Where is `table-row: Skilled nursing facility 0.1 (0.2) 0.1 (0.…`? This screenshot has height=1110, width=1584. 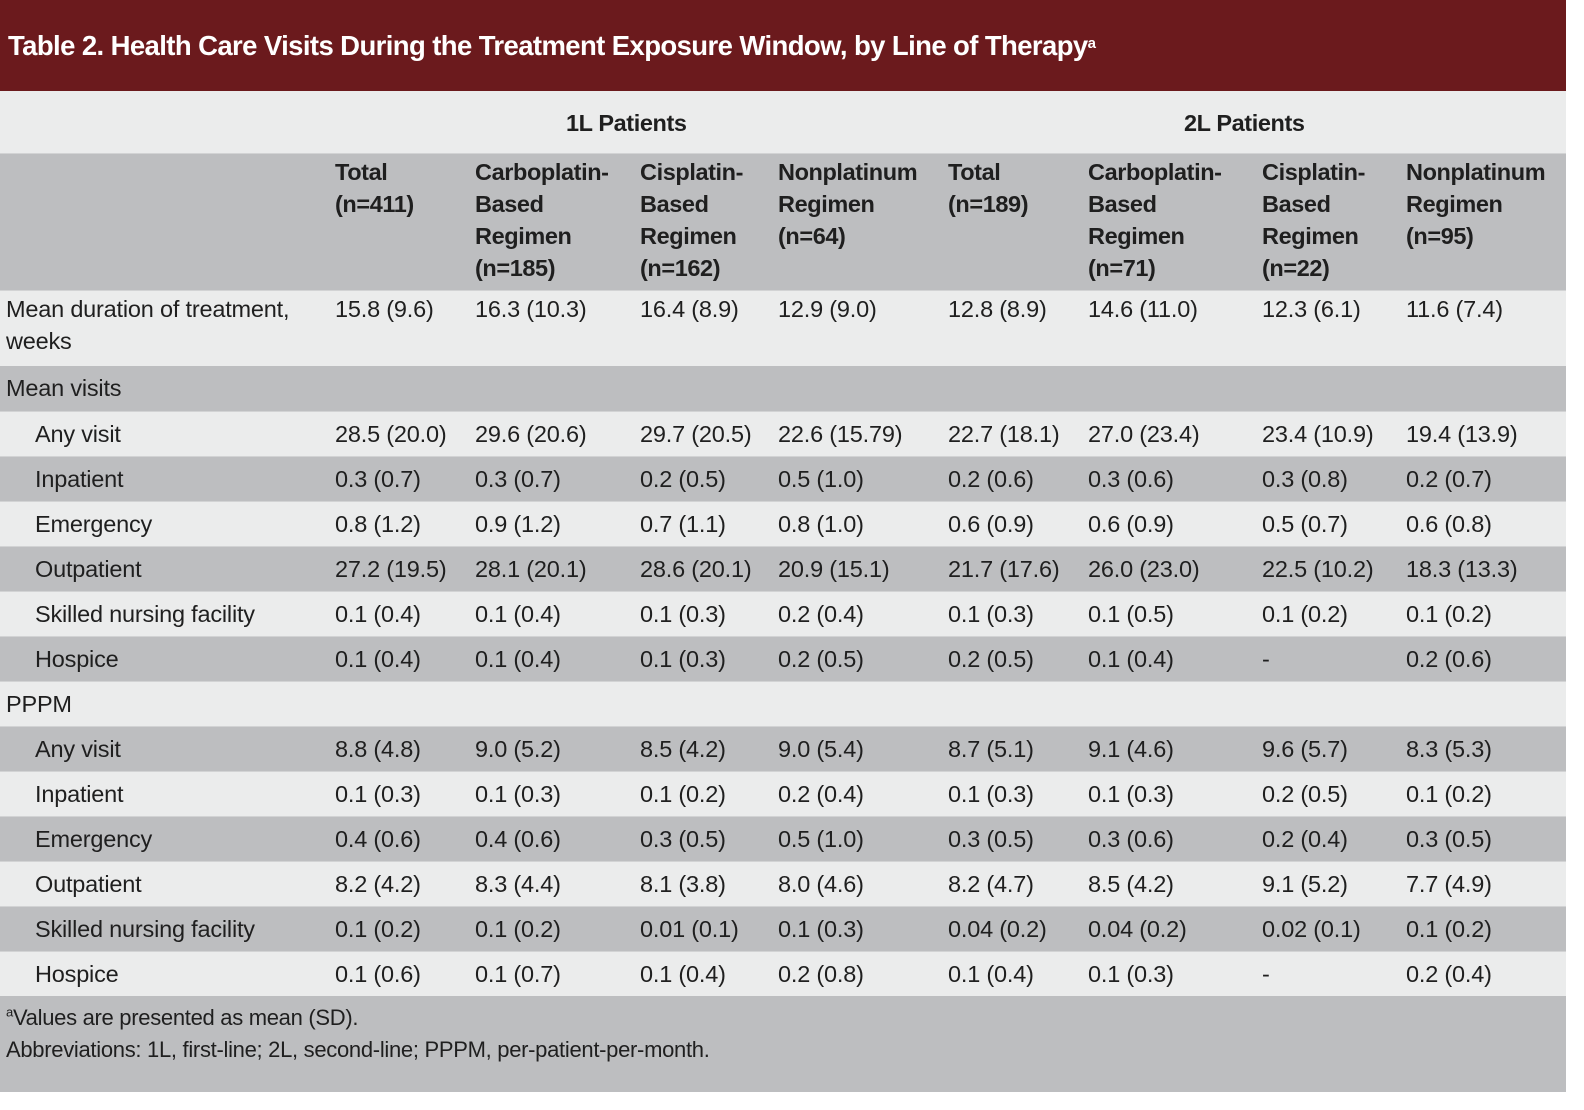
table-row: Skilled nursing facility 0.1 (0.2) 0.1 (0.… is located at coordinates (783, 928).